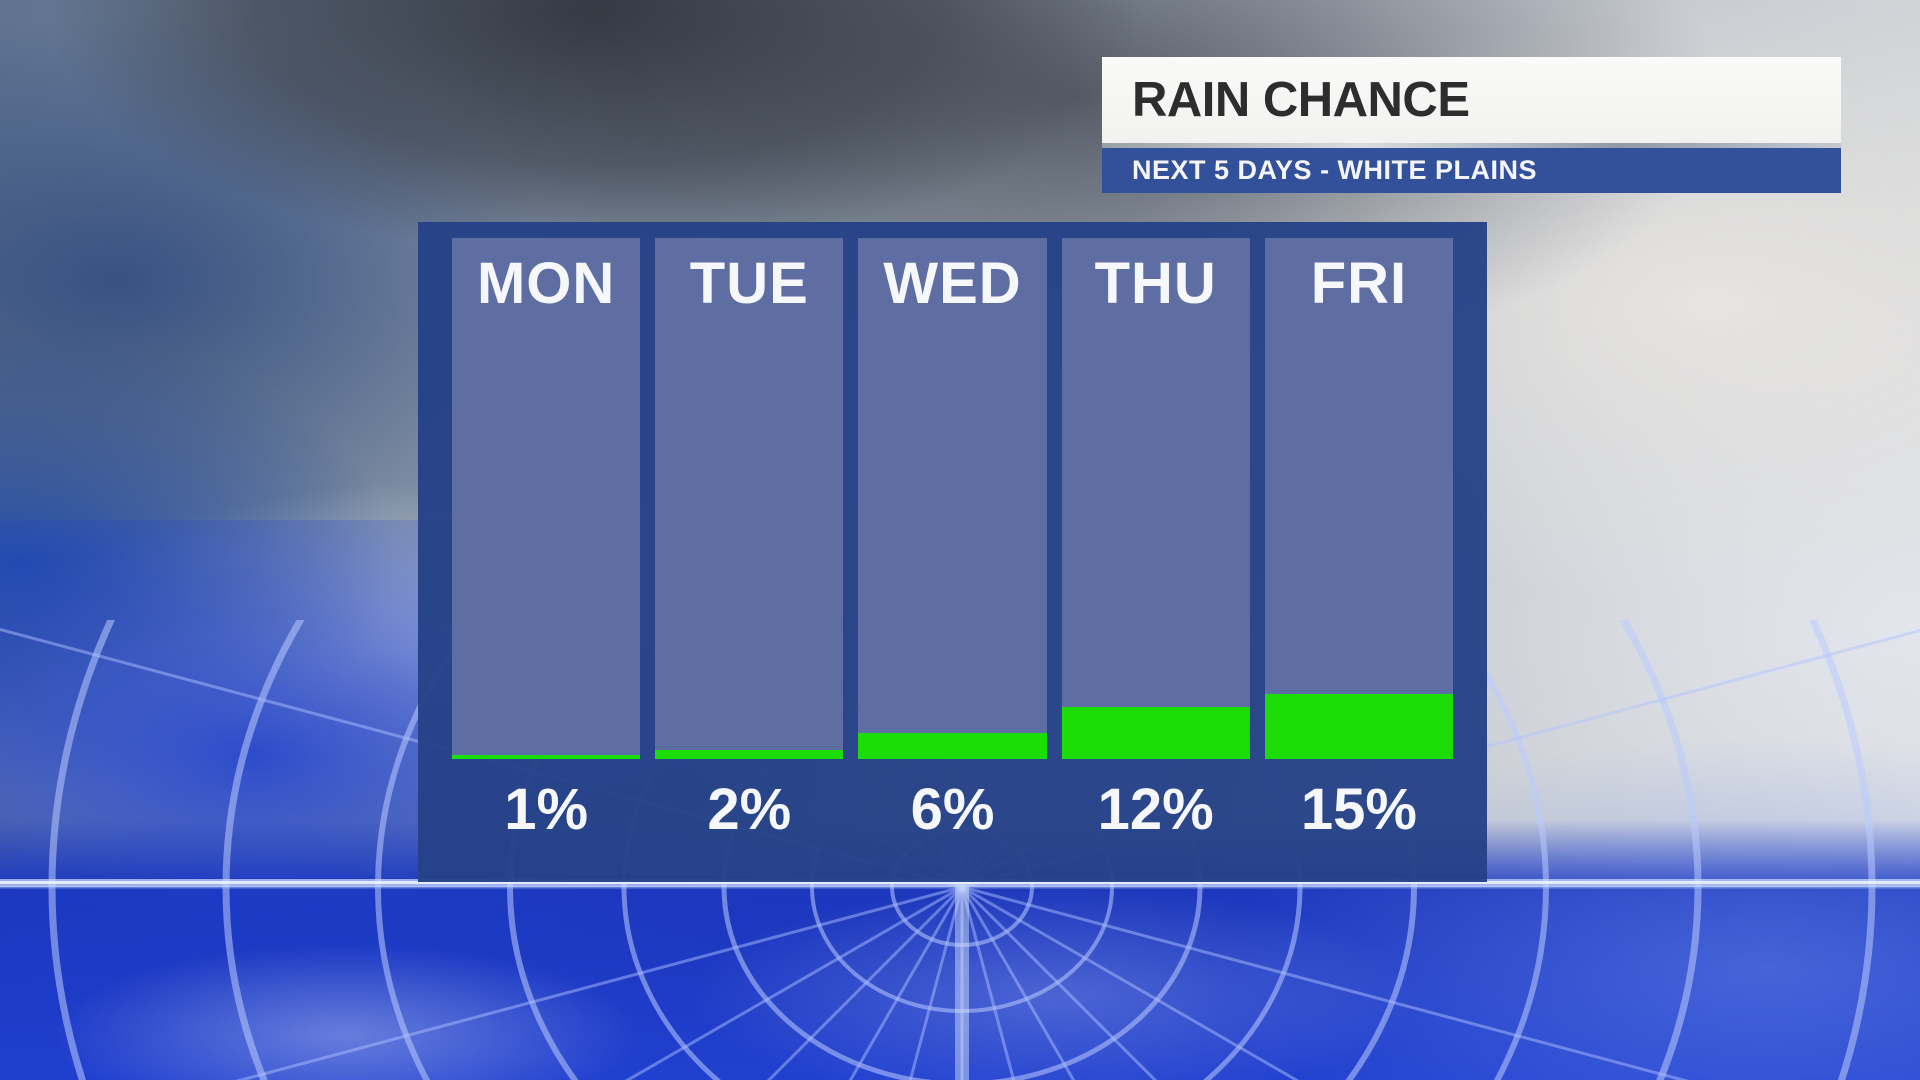 The height and width of the screenshot is (1080, 1920). I want to click on day-label: TUE, so click(749, 283).